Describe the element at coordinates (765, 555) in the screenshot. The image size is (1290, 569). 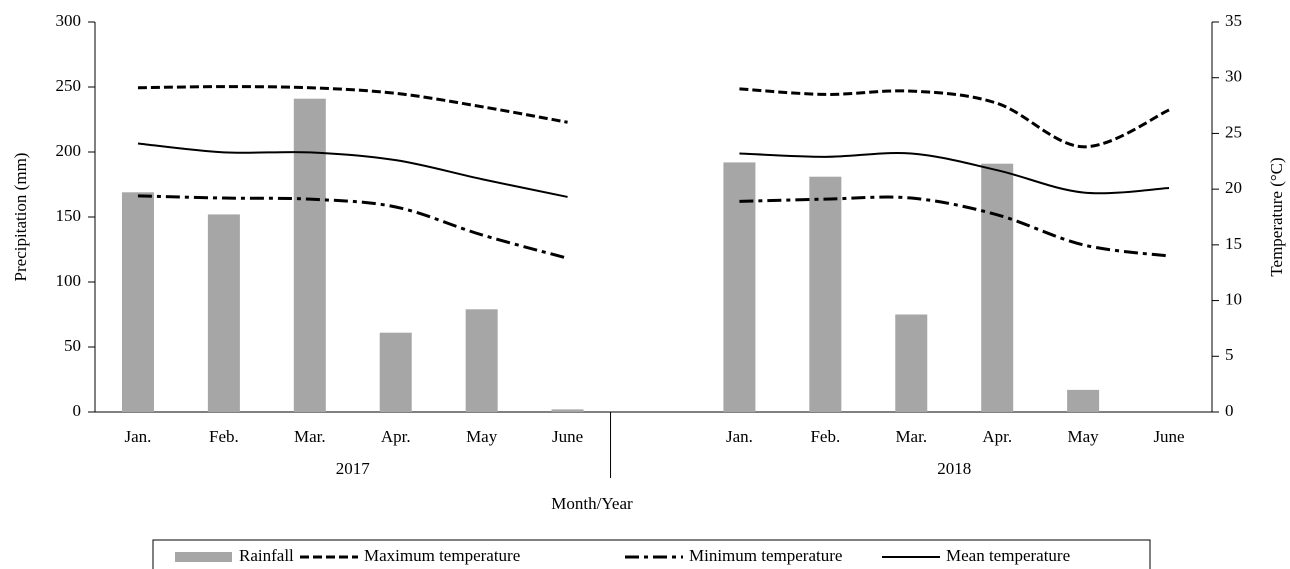
I see `legend-label: Minimum temperature` at that location.